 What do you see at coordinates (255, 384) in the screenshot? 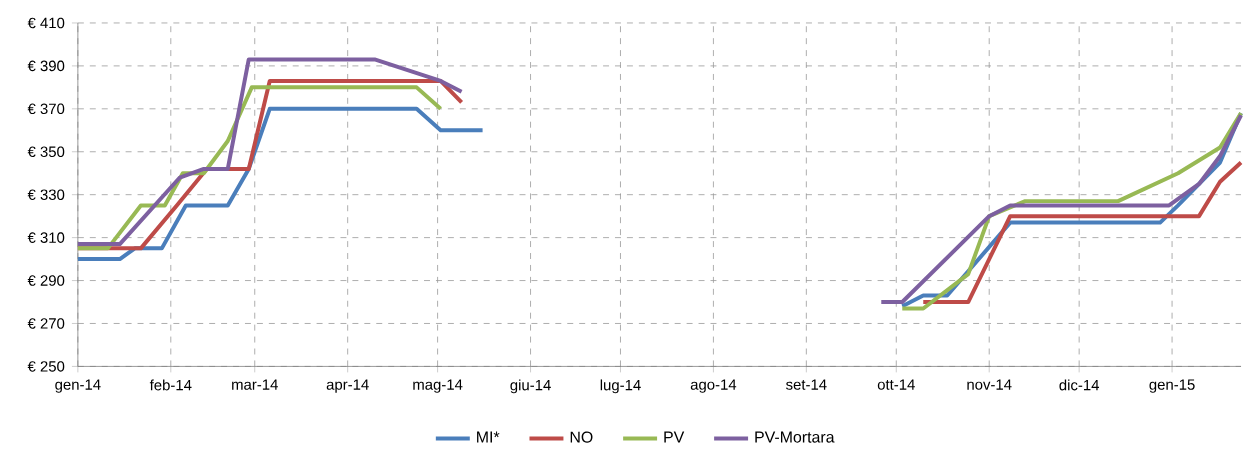
I see `x-tick-label: mar-14` at bounding box center [255, 384].